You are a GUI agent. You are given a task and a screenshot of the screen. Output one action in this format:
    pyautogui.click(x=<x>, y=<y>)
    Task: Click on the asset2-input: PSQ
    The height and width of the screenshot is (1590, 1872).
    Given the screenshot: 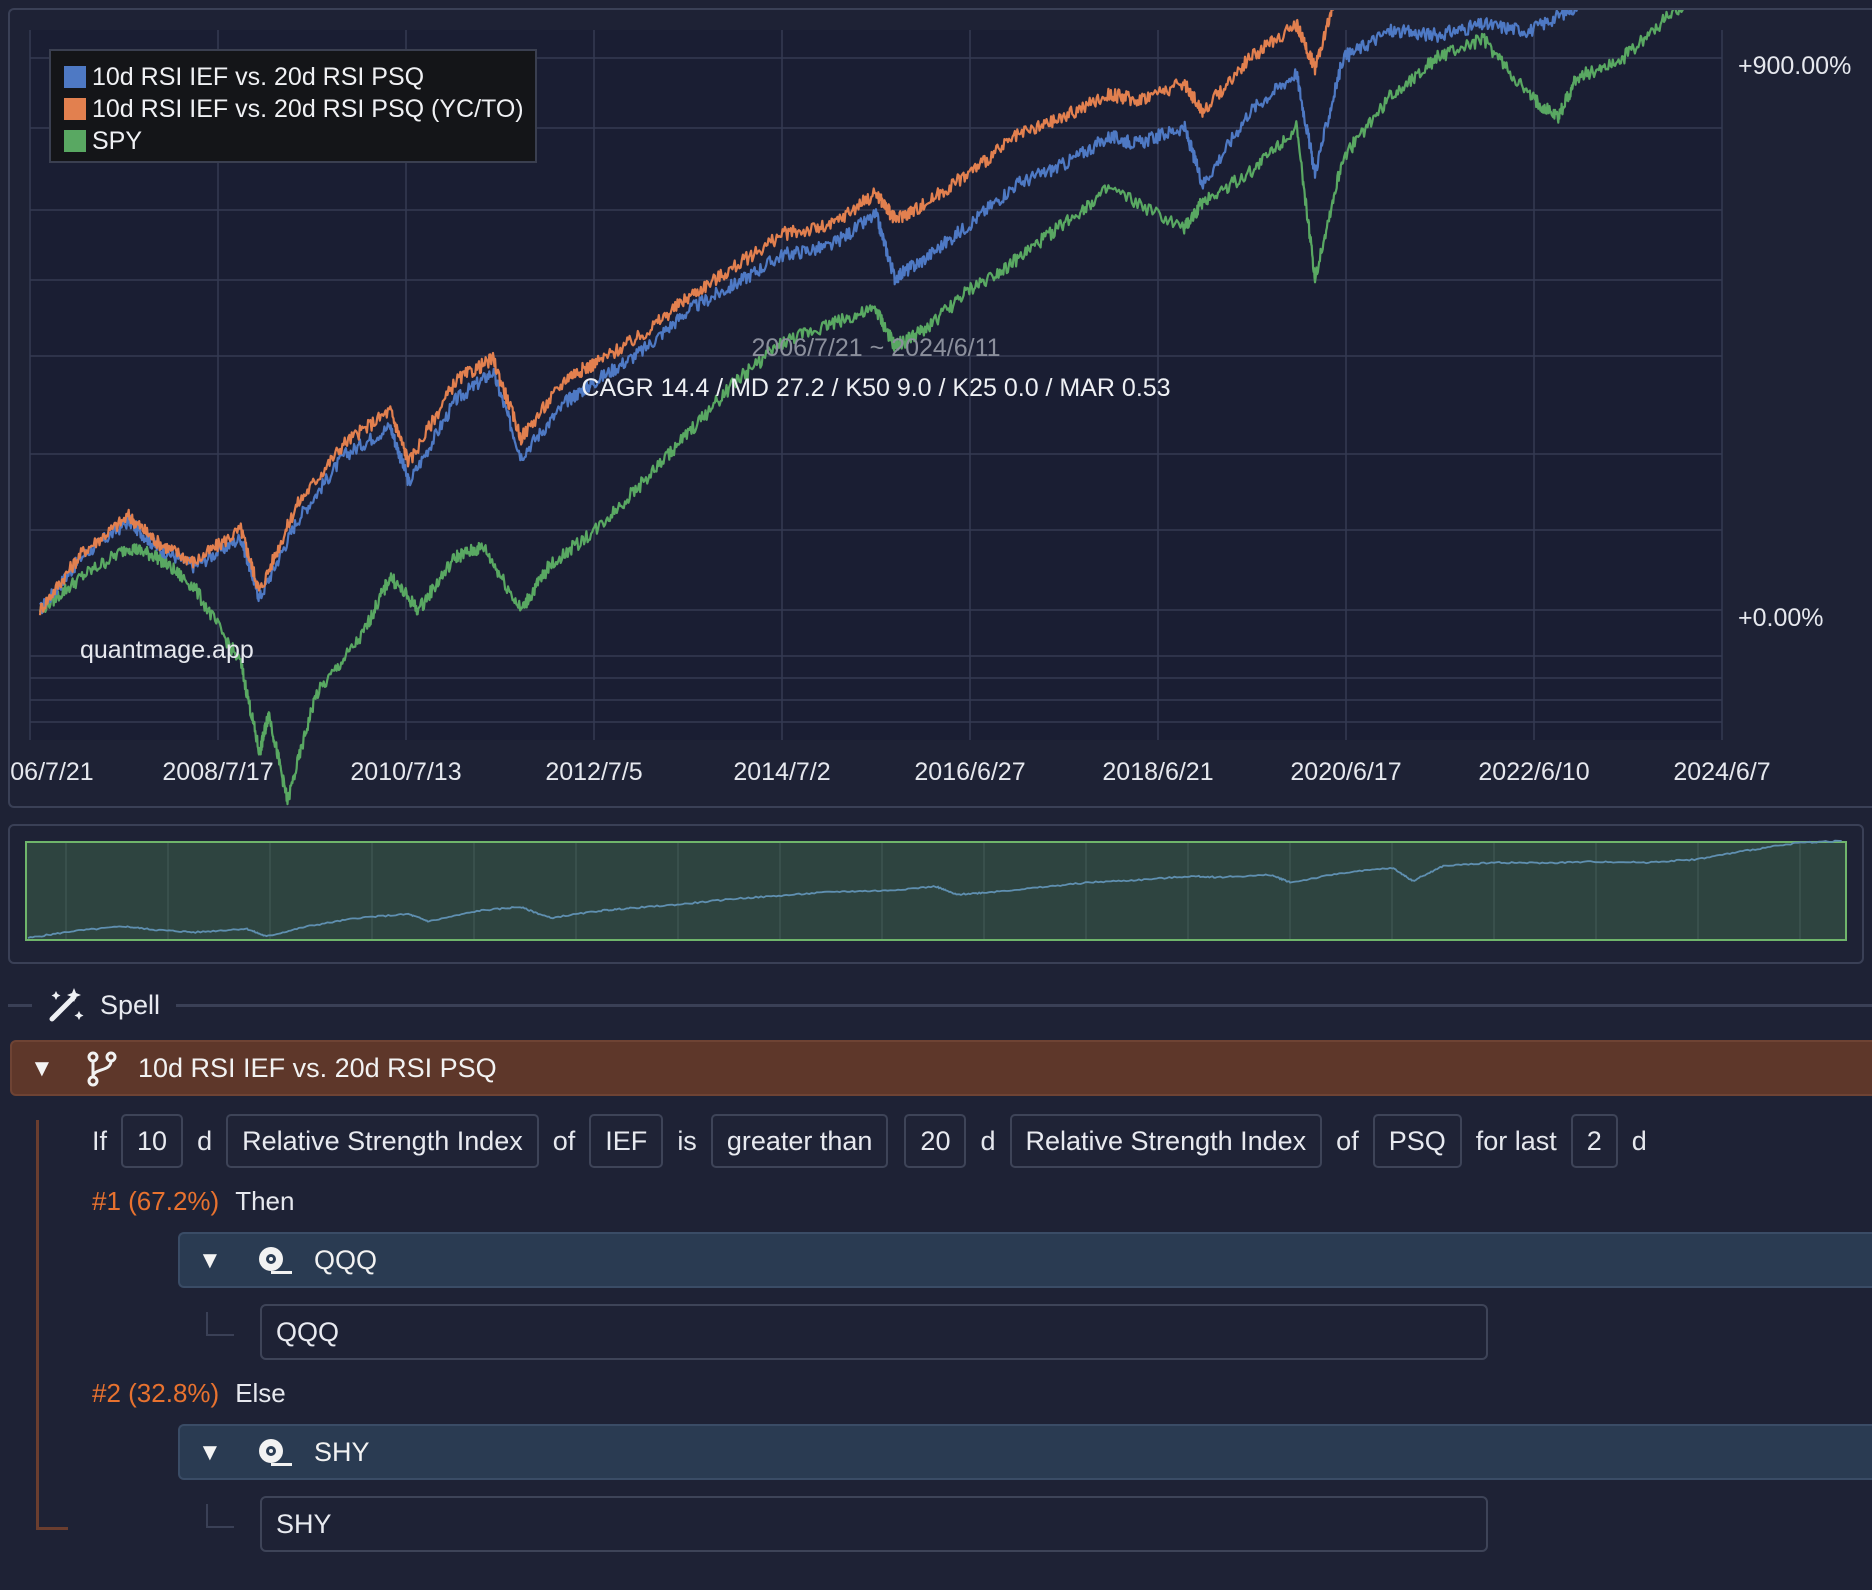 What is the action you would take?
    pyautogui.click(x=1417, y=1141)
    